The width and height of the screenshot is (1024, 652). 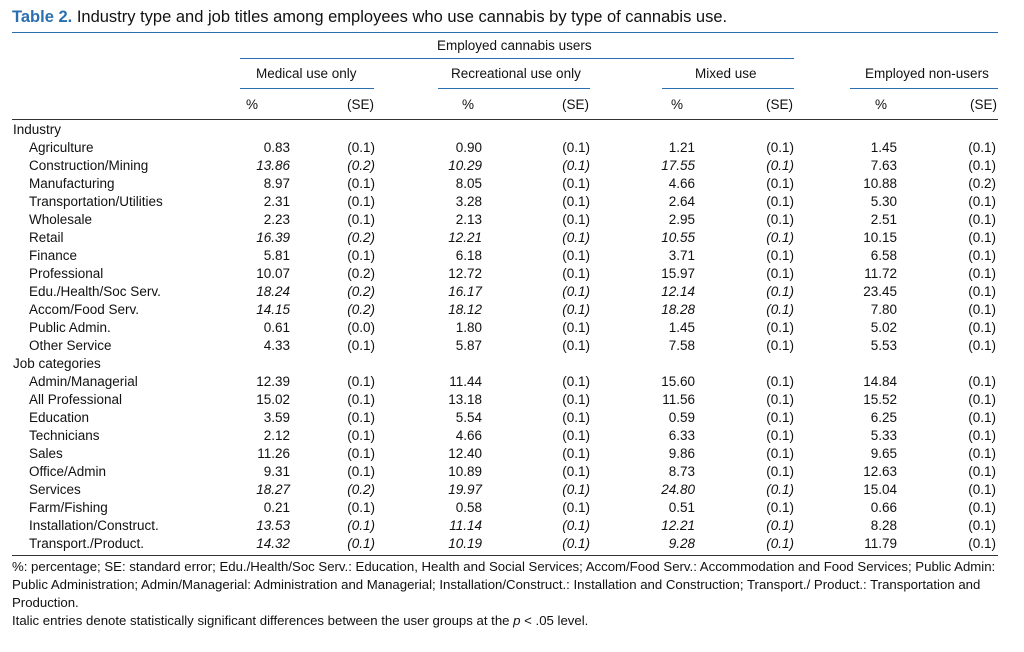 What do you see at coordinates (681, 255) in the screenshot?
I see `cell-mixed-pct: 3.71` at bounding box center [681, 255].